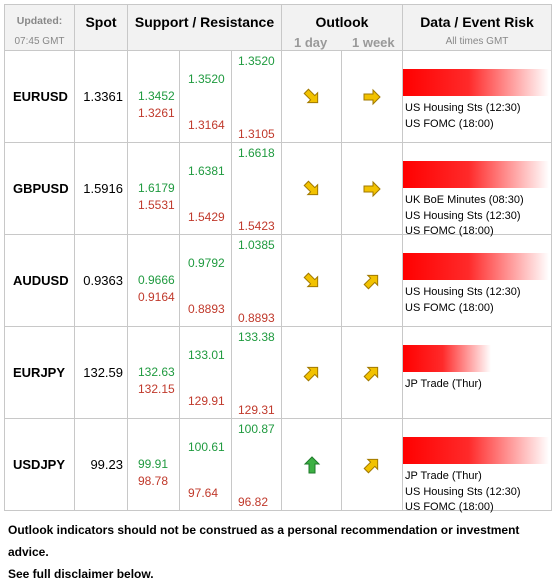  Describe the element at coordinates (205, 464) in the screenshot. I see `sr-col-2: 100.61 97.64` at that location.